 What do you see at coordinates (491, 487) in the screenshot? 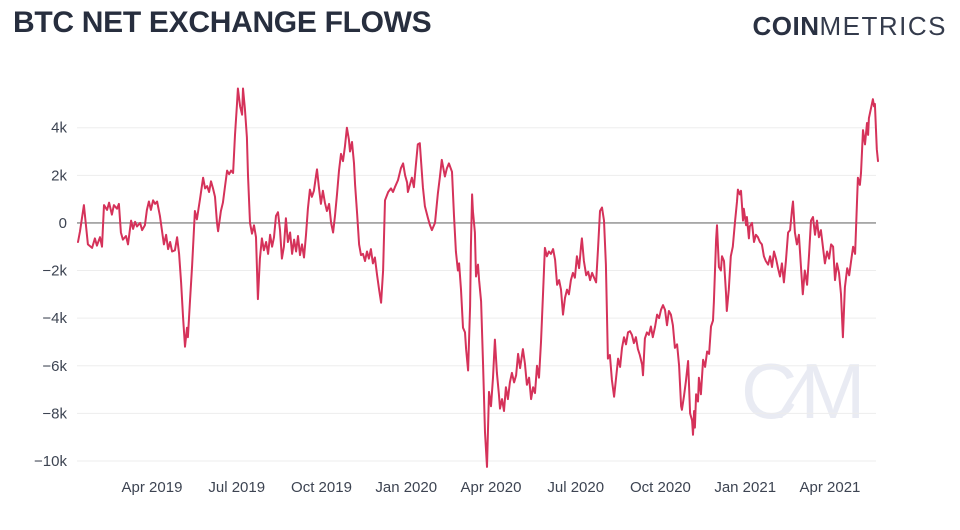
I see `x-axis-tick-label: Apr 2020` at bounding box center [491, 487].